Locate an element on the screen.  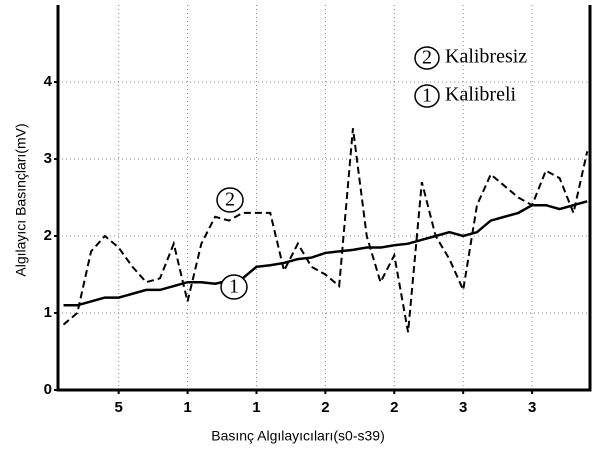
y-tick-label: 2 is located at coordinates (48, 235).